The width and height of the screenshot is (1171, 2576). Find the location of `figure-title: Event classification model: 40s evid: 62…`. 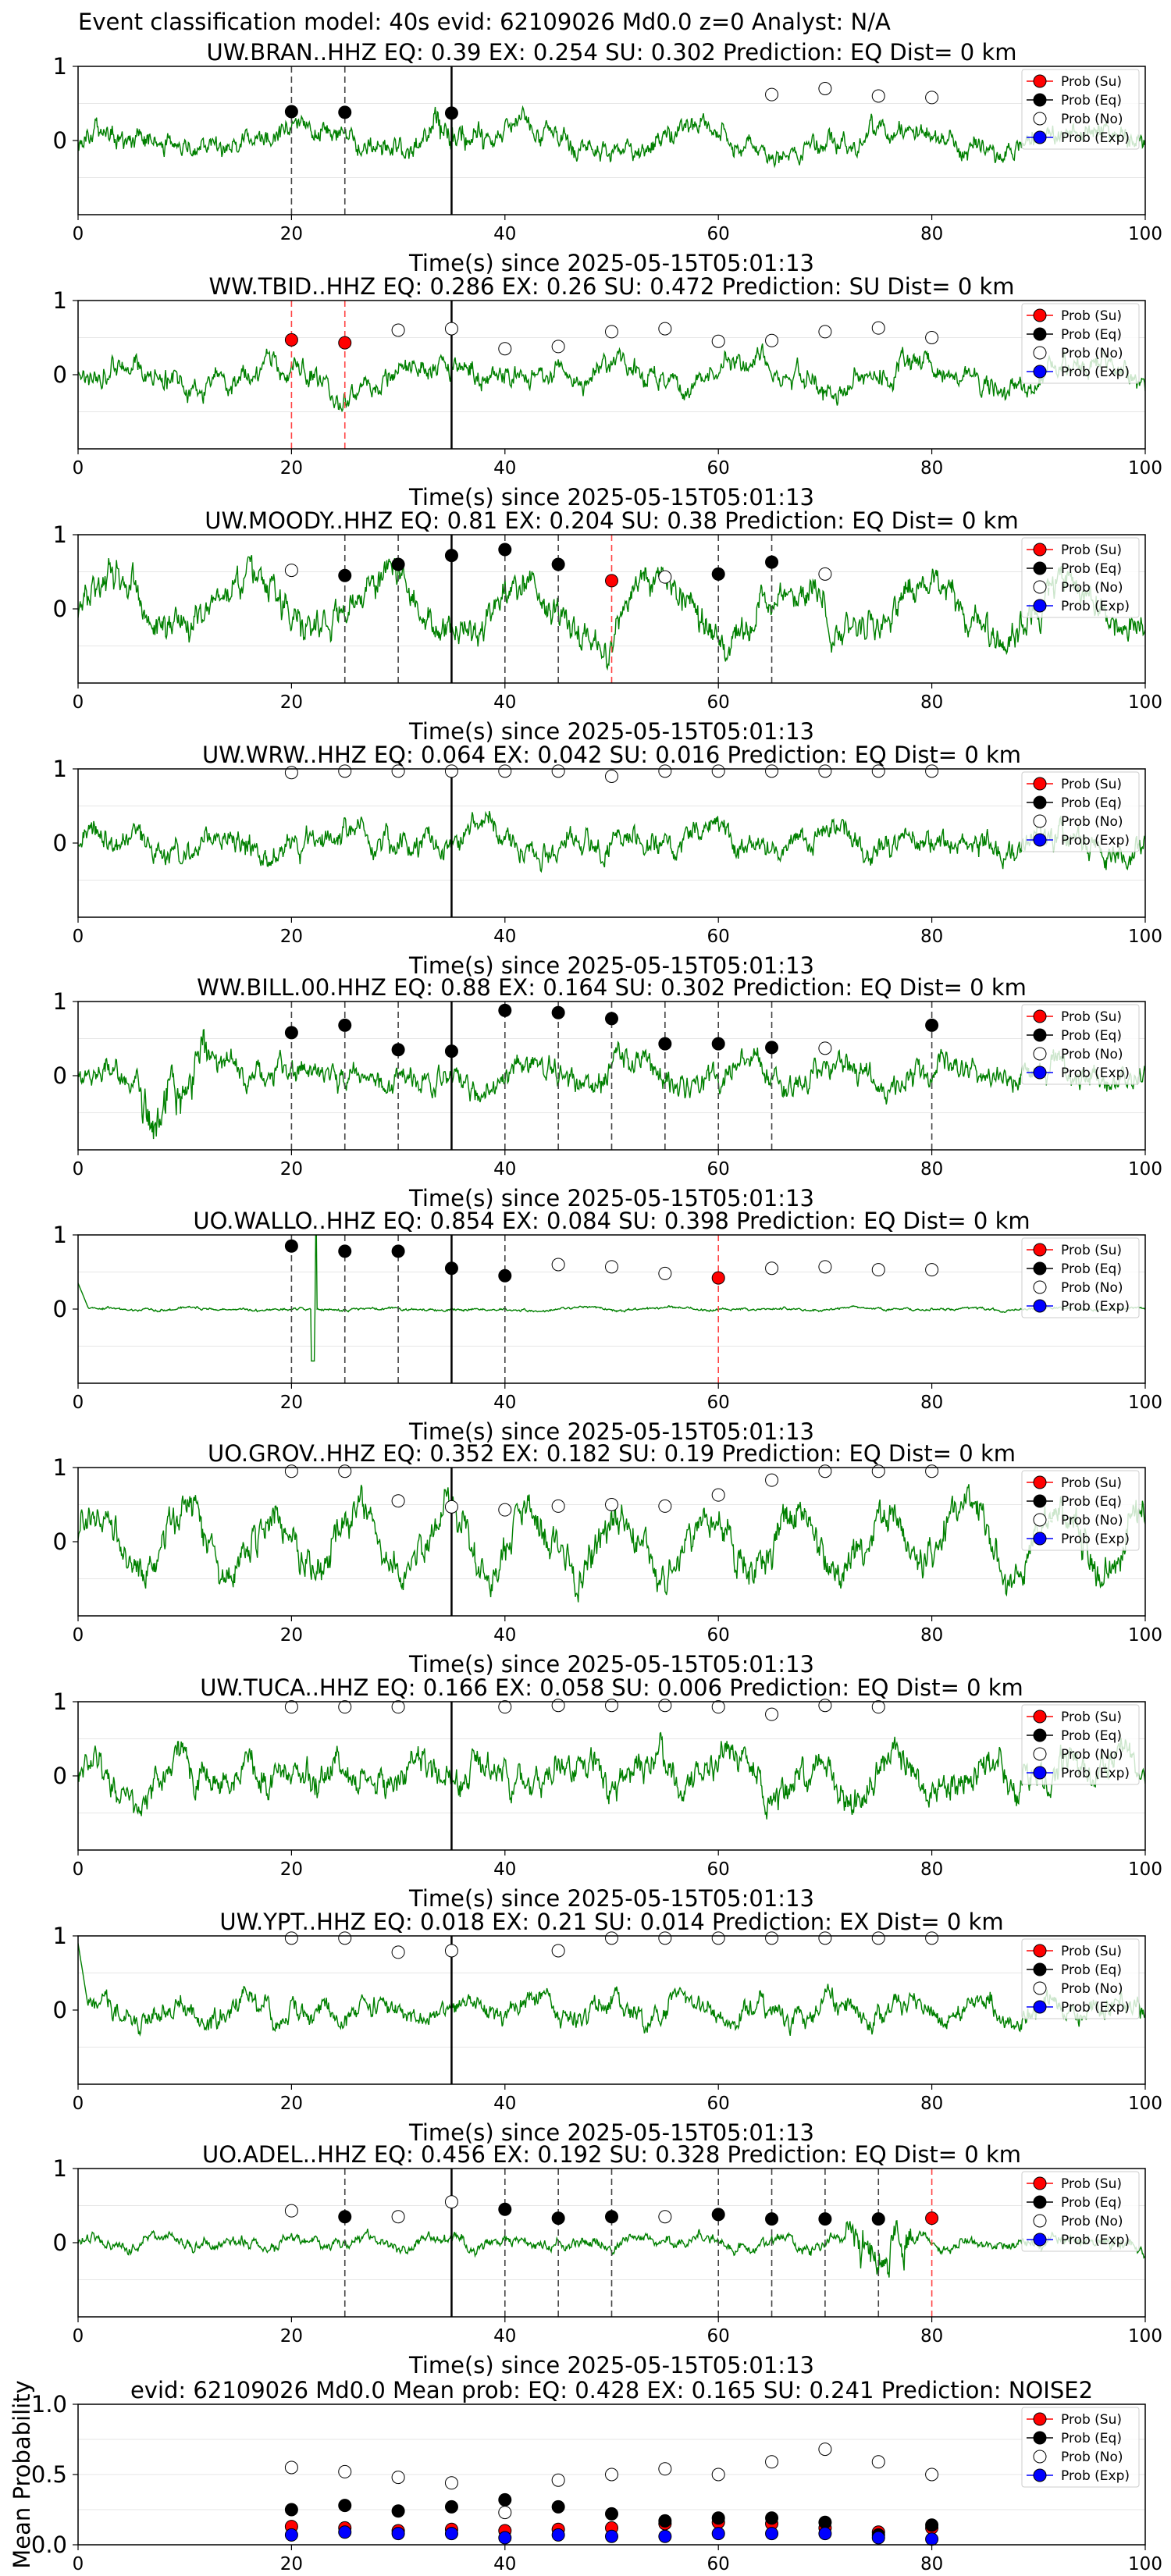

figure-title: Event classification model: 40s evid: 62… is located at coordinates (485, 22).